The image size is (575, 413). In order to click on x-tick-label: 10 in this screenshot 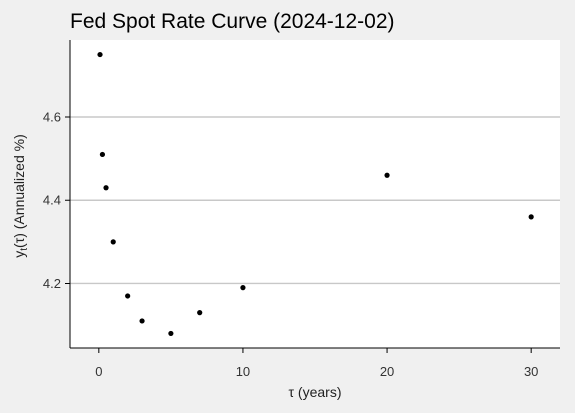, I will do `click(243, 371)`.